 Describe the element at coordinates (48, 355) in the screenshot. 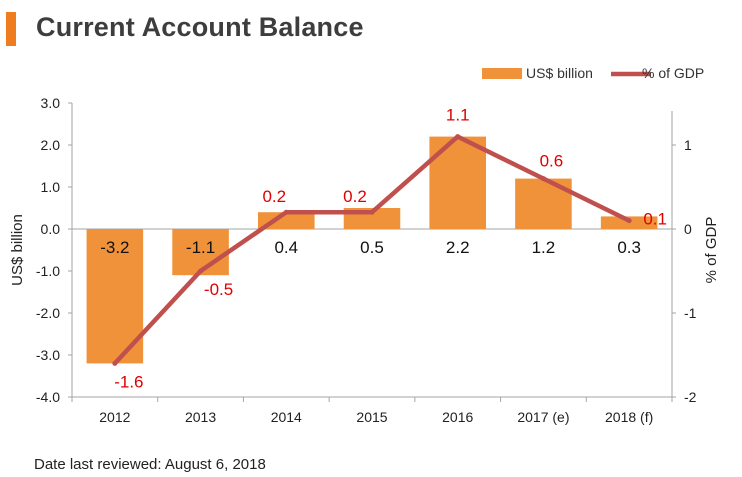

I see `left-axis-tick-label: -3.0` at that location.